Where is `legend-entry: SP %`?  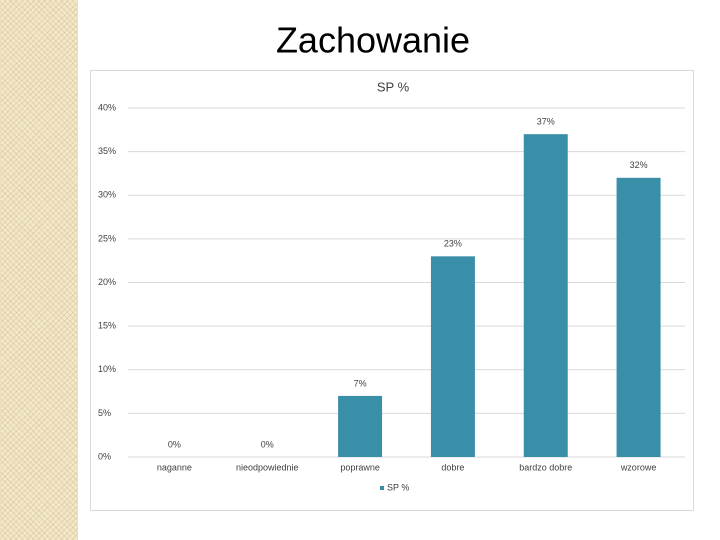 legend-entry: SP % is located at coordinates (398, 487).